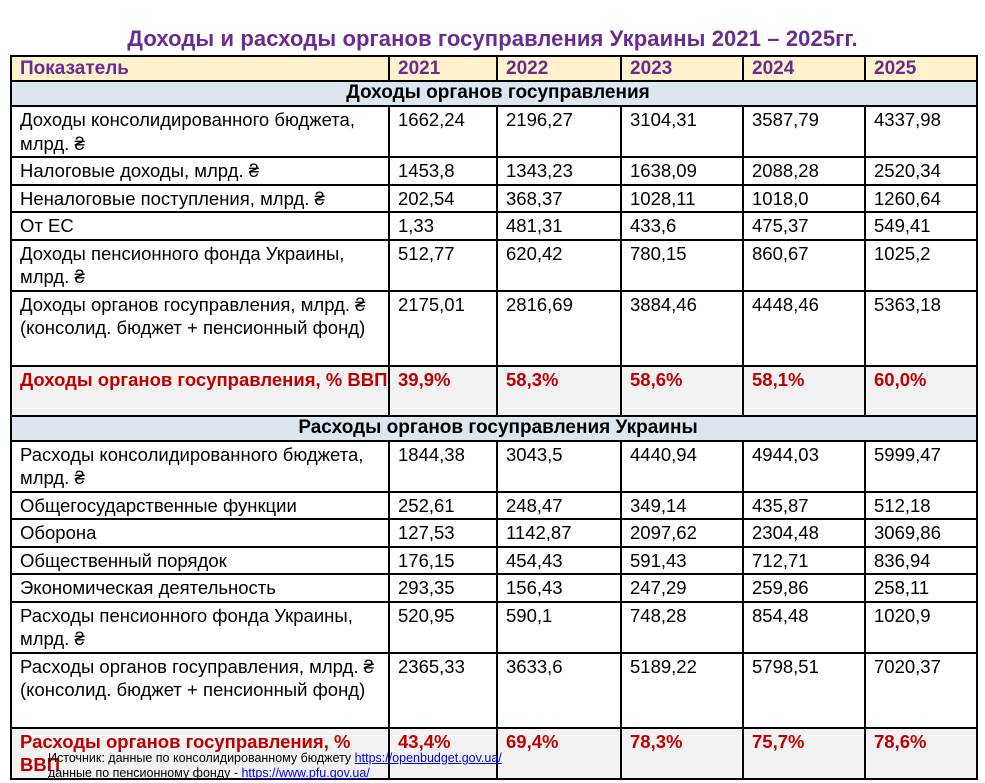 Image resolution: width=985 pixels, height=783 pixels. I want to click on value-cell: 620,42, so click(559, 265).